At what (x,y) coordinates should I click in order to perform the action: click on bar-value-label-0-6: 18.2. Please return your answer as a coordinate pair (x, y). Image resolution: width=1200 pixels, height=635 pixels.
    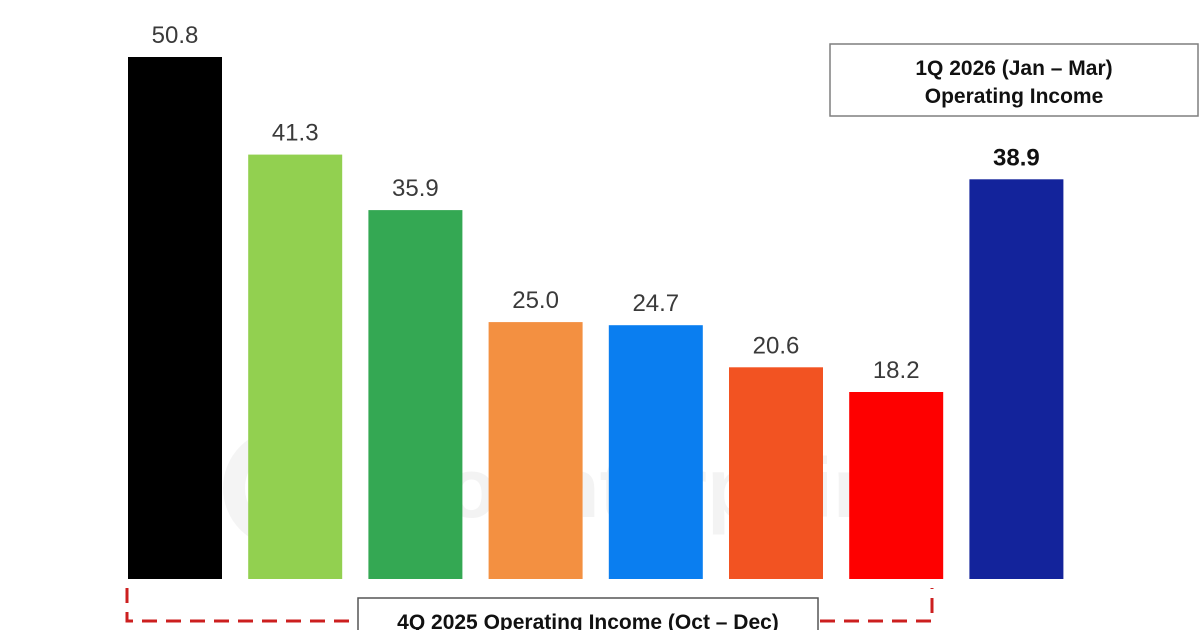
    Looking at the image, I should click on (896, 370).